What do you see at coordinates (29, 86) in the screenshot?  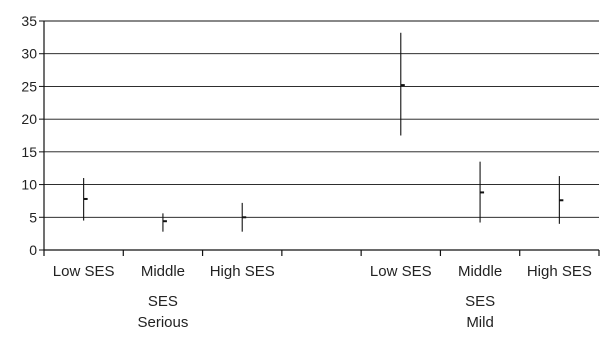 I see `y-tick-label: 25` at bounding box center [29, 86].